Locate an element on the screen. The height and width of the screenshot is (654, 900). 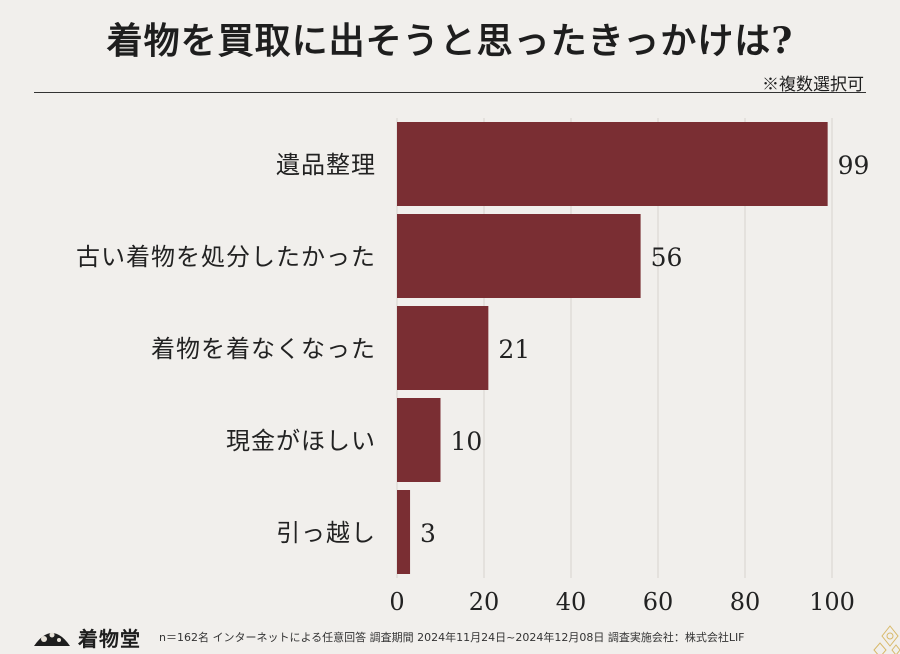
category-label-1: 古い着物を処分したかった is located at coordinates (226, 257).